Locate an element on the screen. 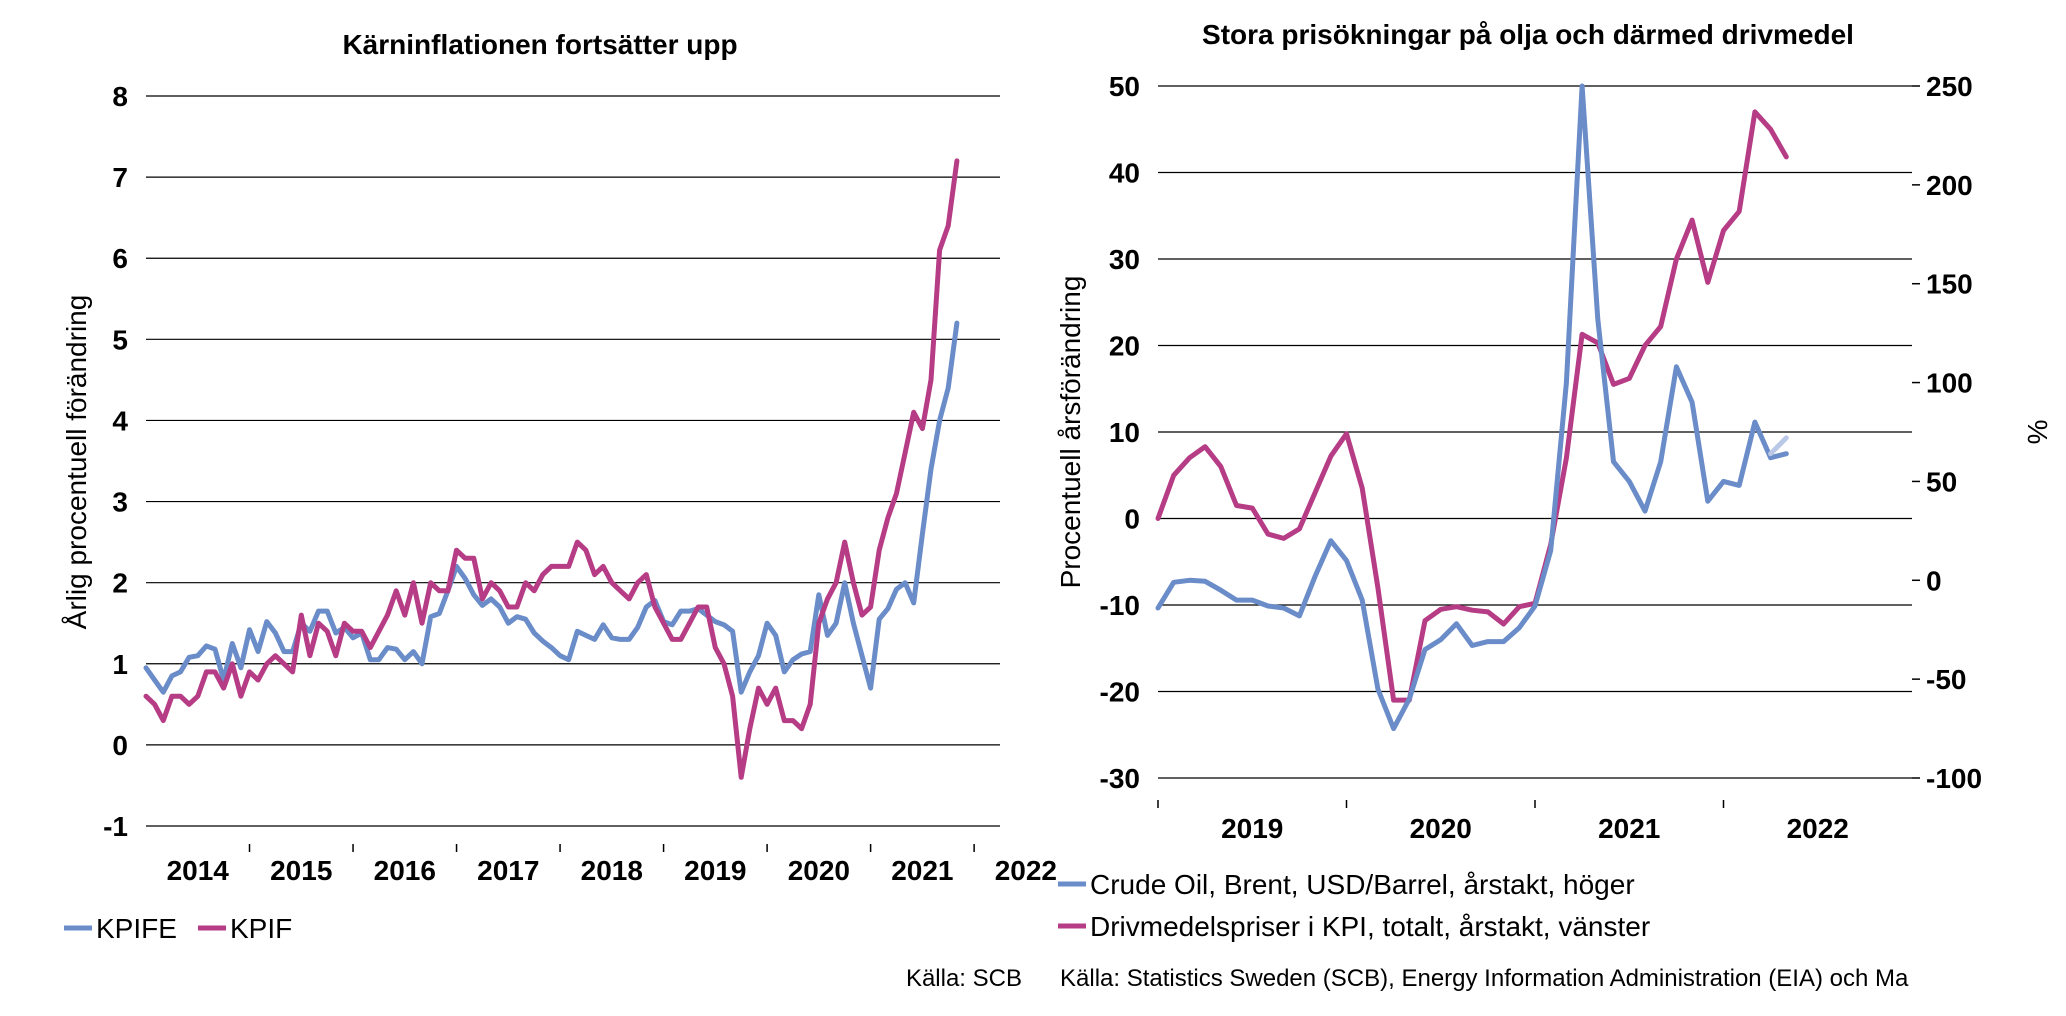 This screenshot has height=1016, width=2066. left-y-tick-label: 7 is located at coordinates (120, 177).